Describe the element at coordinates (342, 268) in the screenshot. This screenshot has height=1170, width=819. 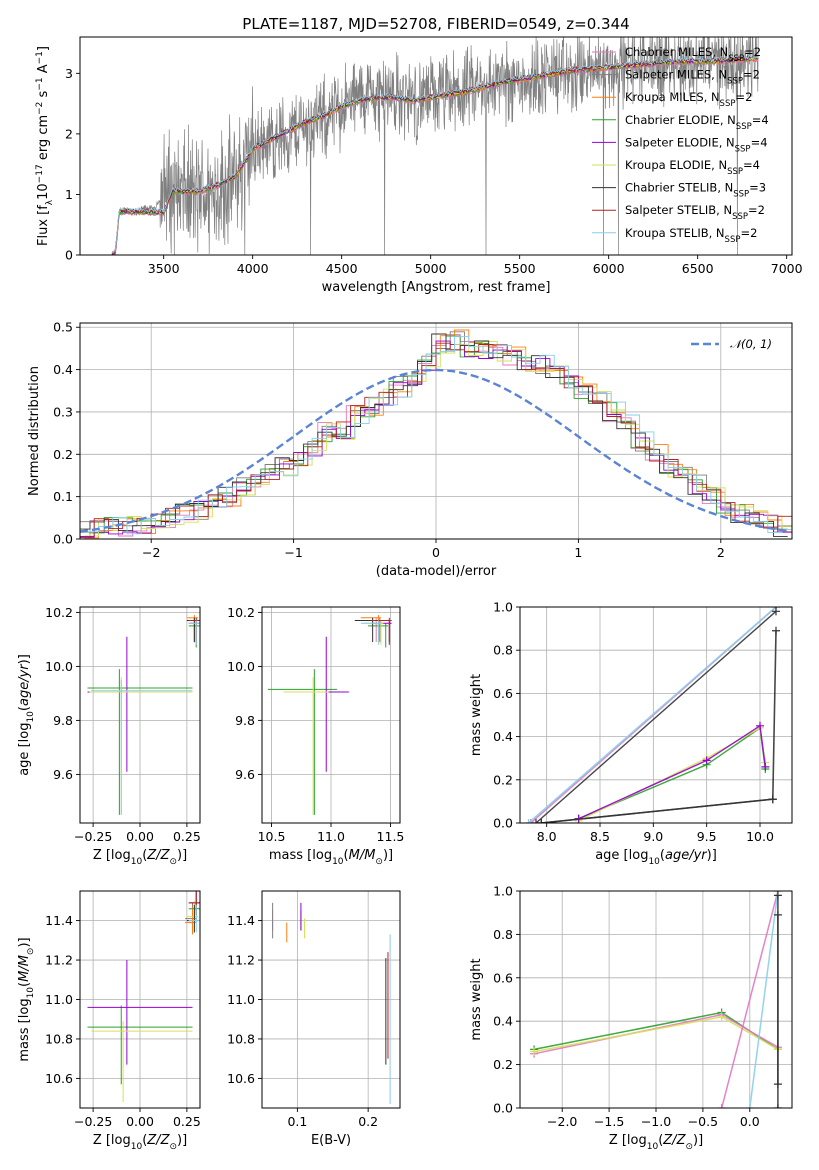
I see `spectrum-xtick-label-2: 4500` at that location.